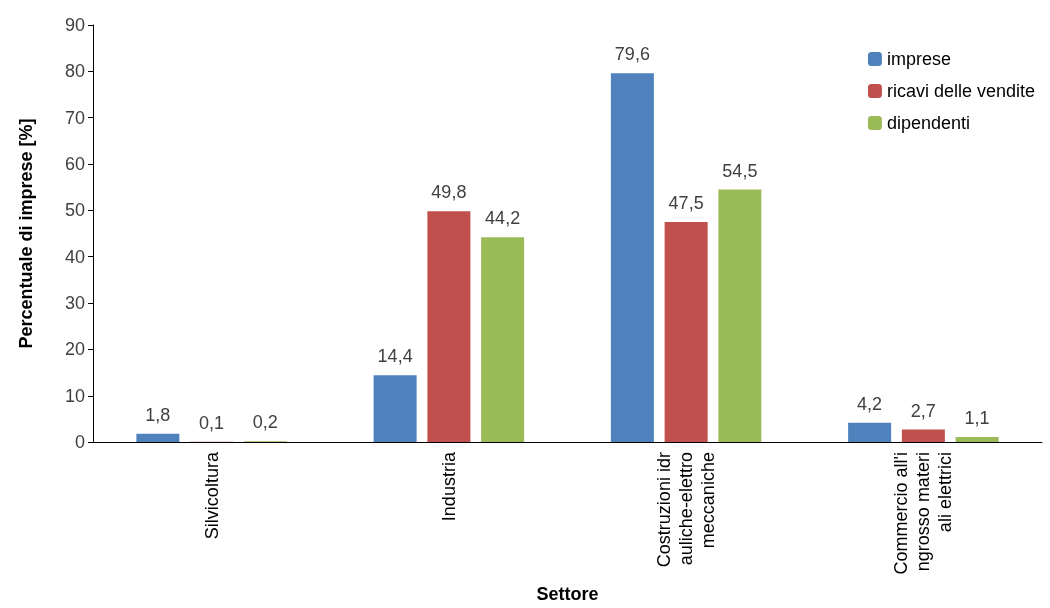 This screenshot has height=608, width=1050. Describe the element at coordinates (74, 256) in the screenshot. I see `y-tick-label: 40` at that location.